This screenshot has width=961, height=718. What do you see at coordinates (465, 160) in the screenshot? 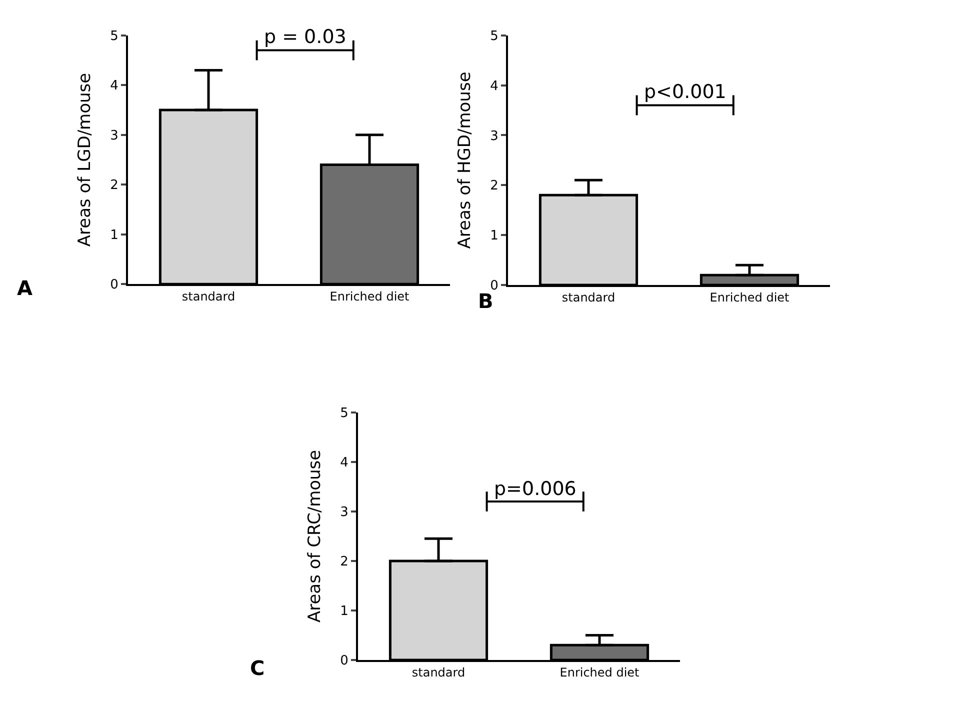
I see `y-axis-title: Areas of HGD/mouse` at bounding box center [465, 160].